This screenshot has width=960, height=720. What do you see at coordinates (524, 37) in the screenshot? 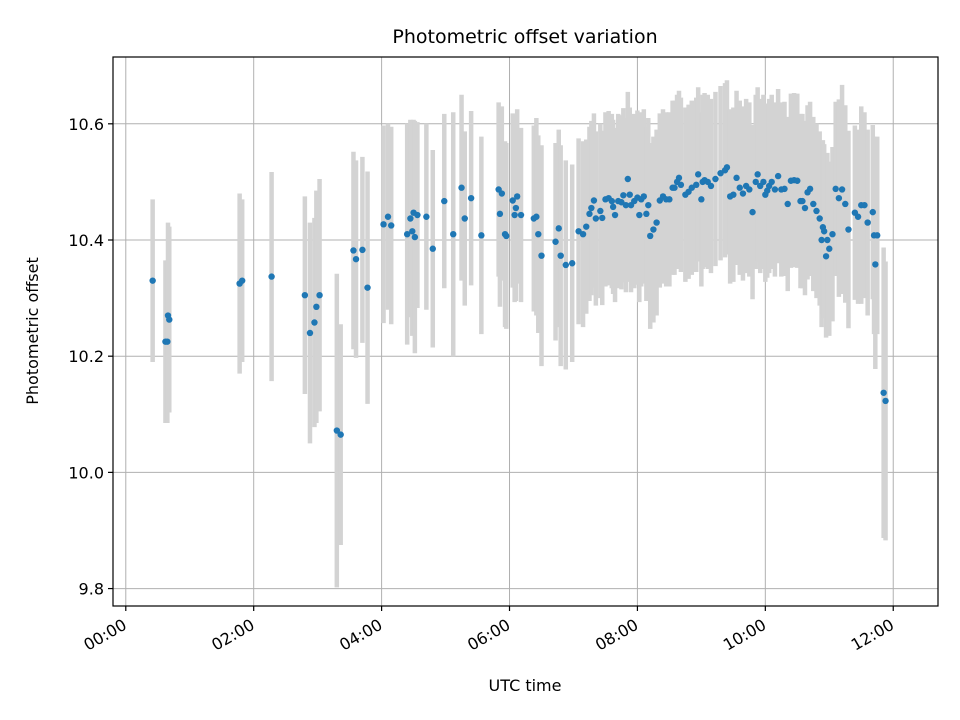
I see `chart-title: Photometric offset variation` at bounding box center [524, 37].